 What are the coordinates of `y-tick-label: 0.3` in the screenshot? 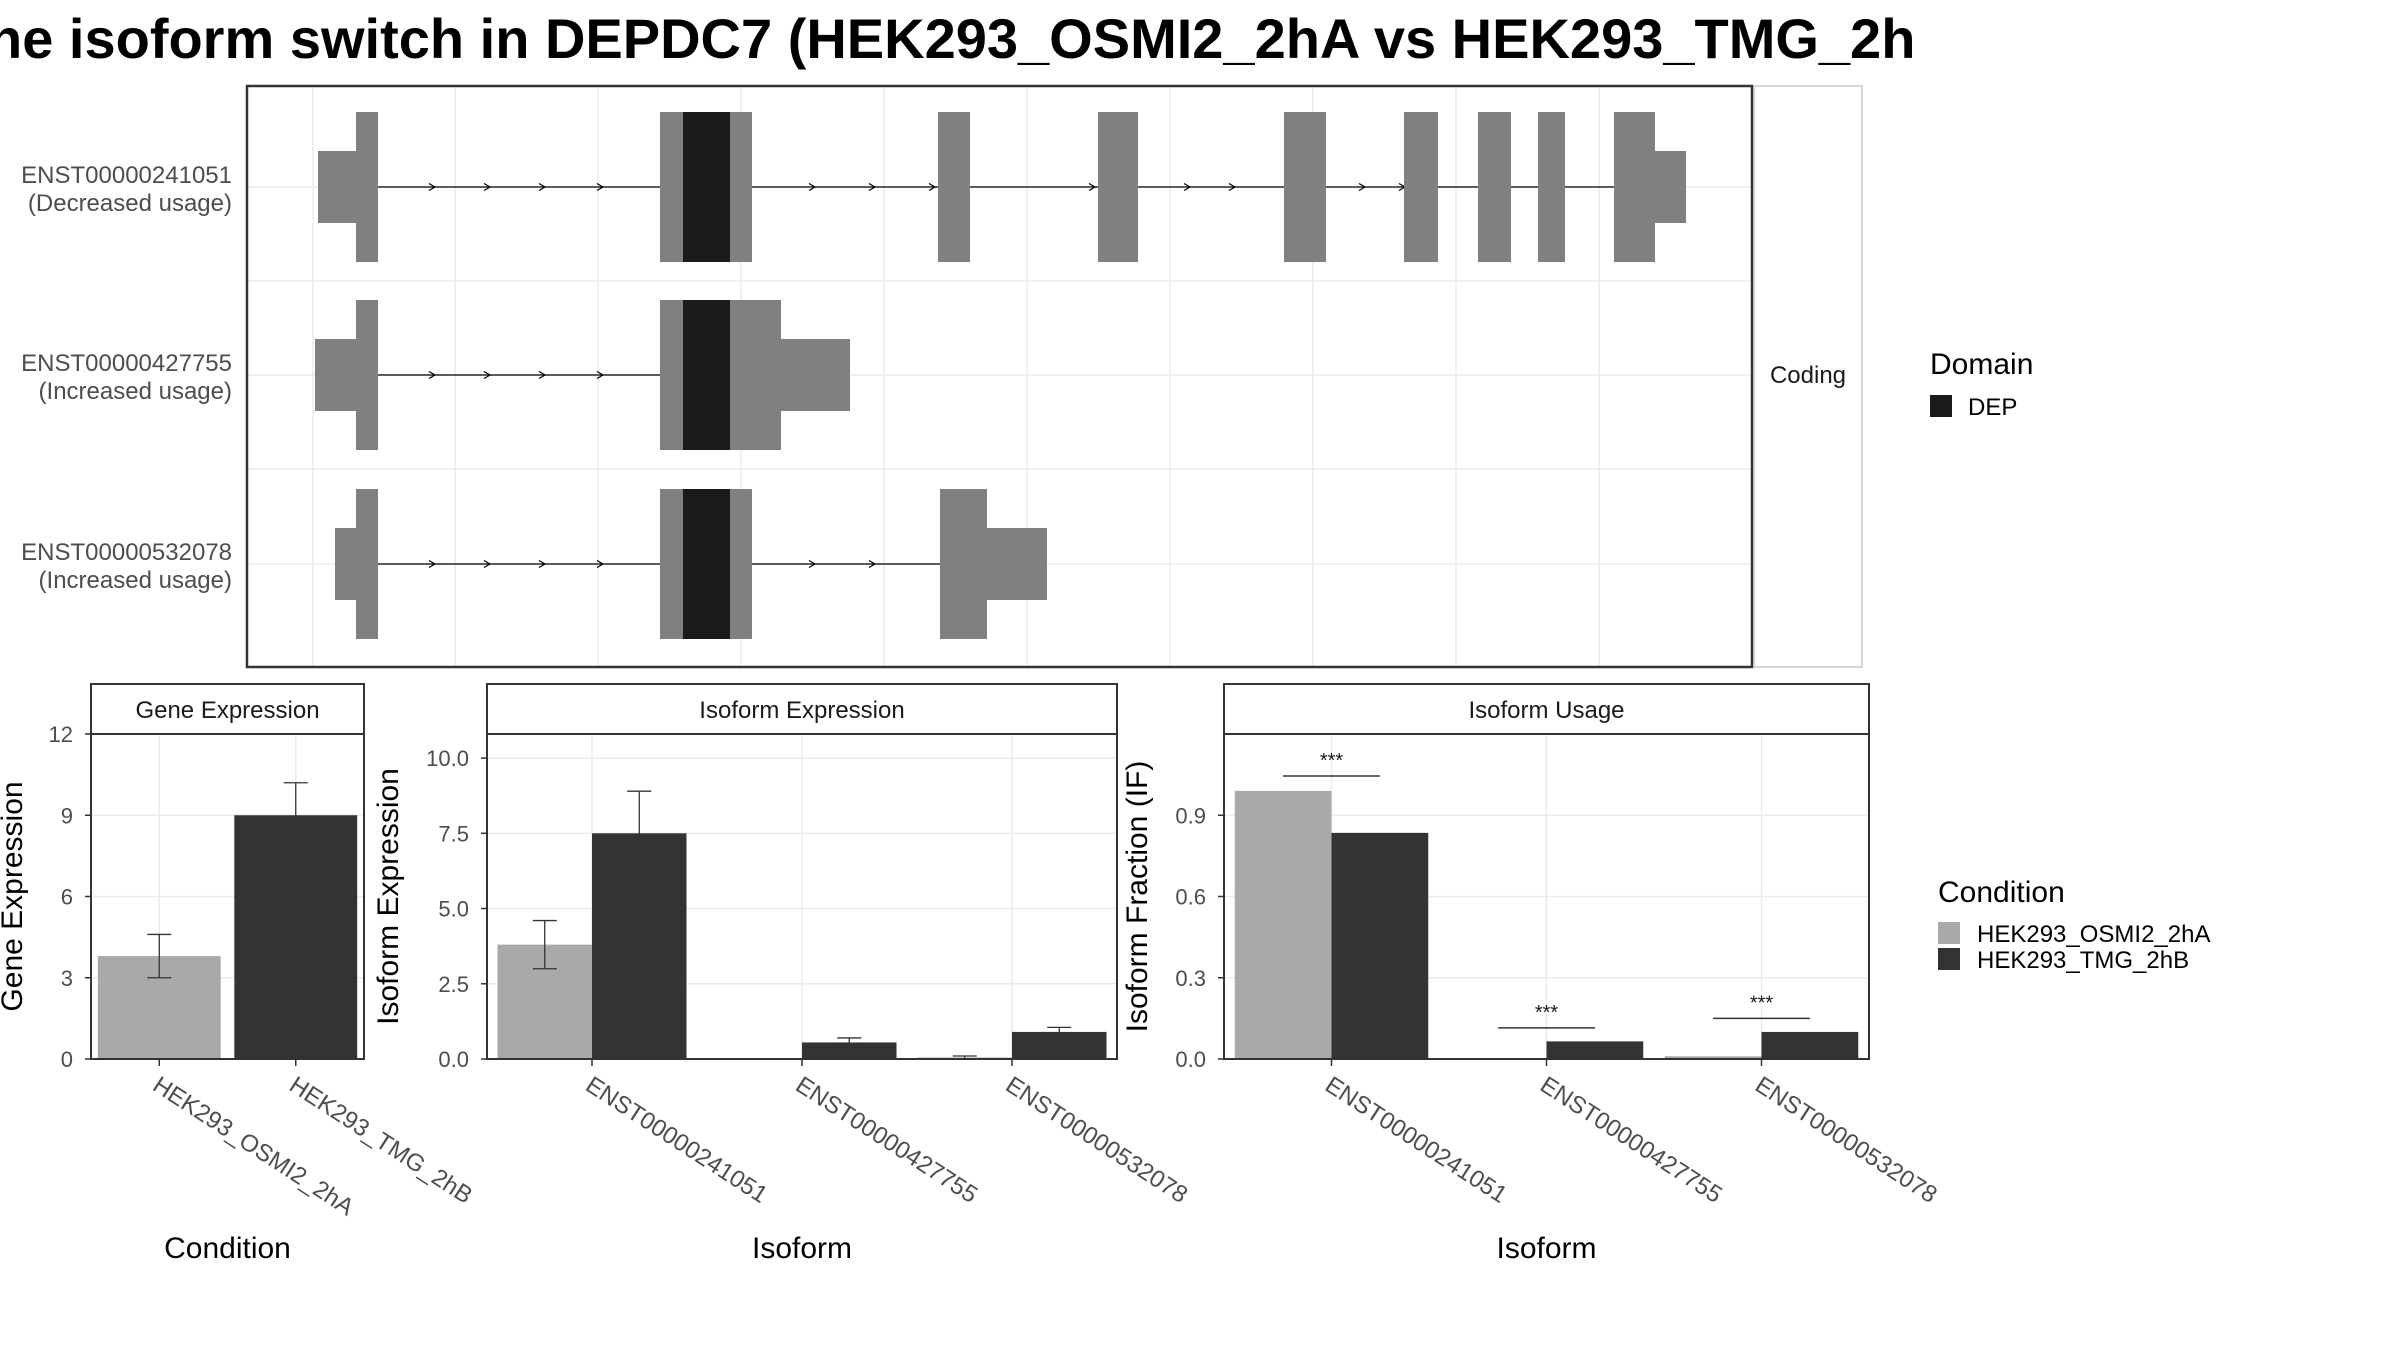 It's located at (1190, 978).